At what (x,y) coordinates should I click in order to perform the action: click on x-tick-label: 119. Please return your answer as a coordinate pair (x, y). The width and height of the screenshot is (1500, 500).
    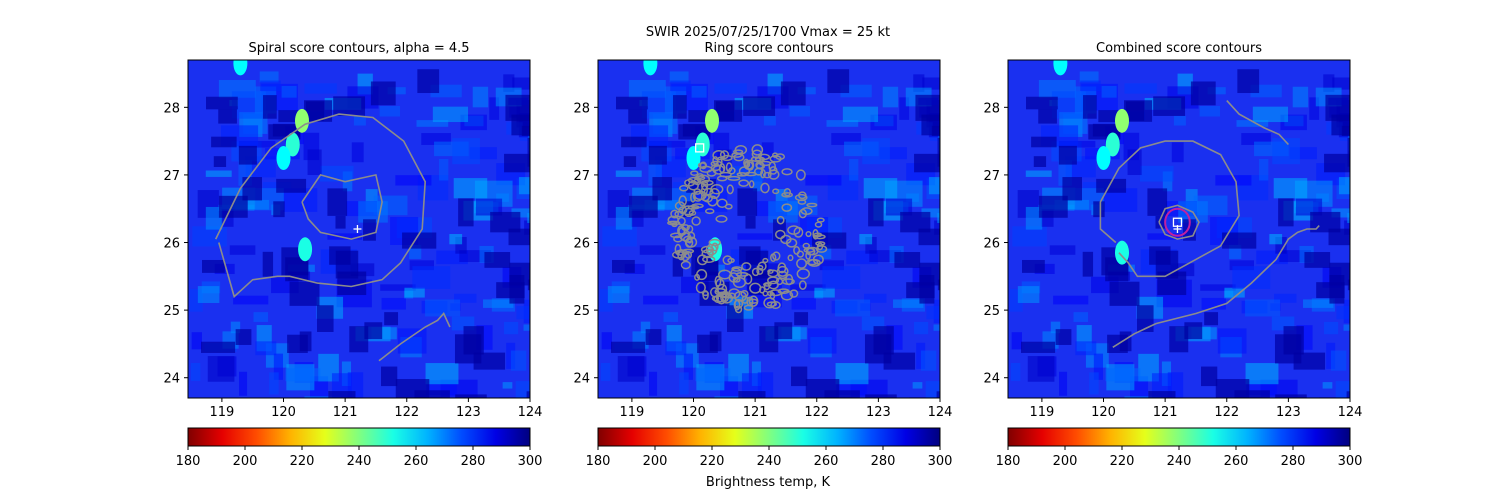
    Looking at the image, I should click on (631, 412).